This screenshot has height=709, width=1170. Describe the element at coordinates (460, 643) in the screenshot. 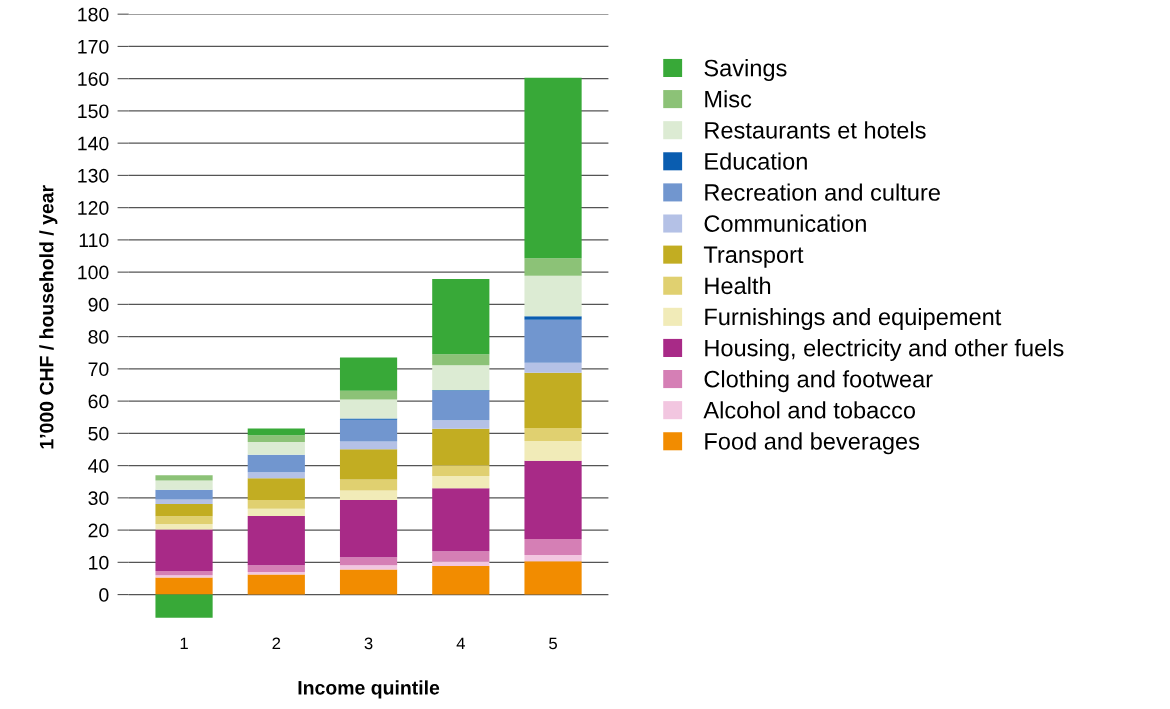

I see `x-tick-label: 4` at that location.